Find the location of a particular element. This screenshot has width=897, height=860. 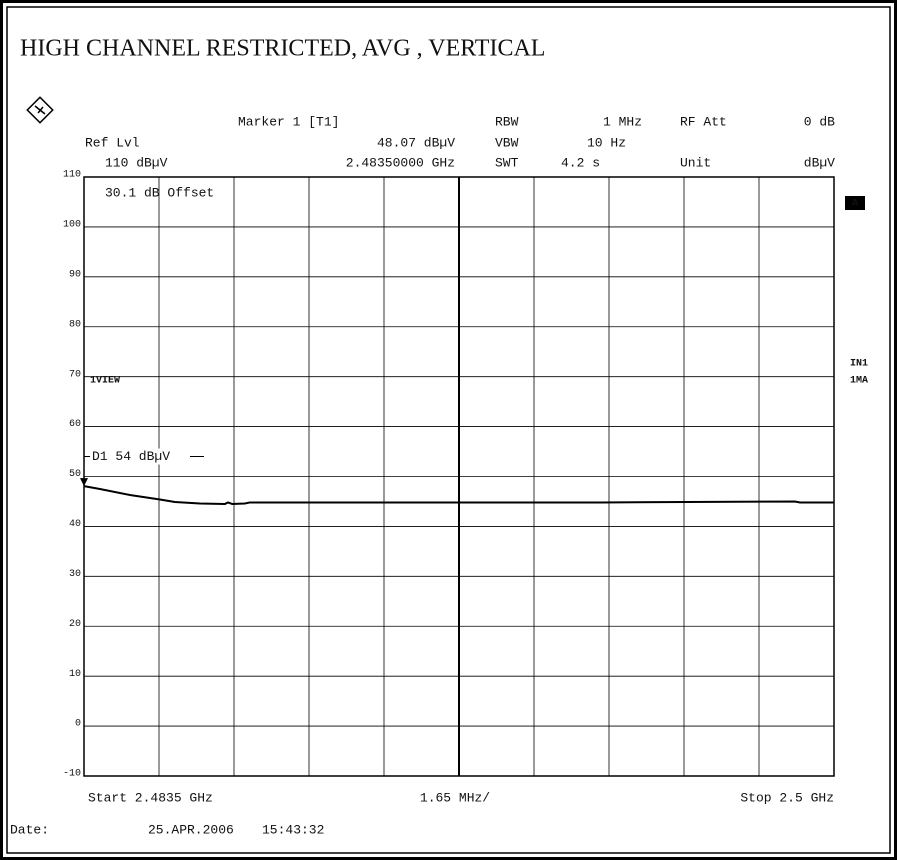

annotation: 110 dBµV is located at coordinates (136, 162).